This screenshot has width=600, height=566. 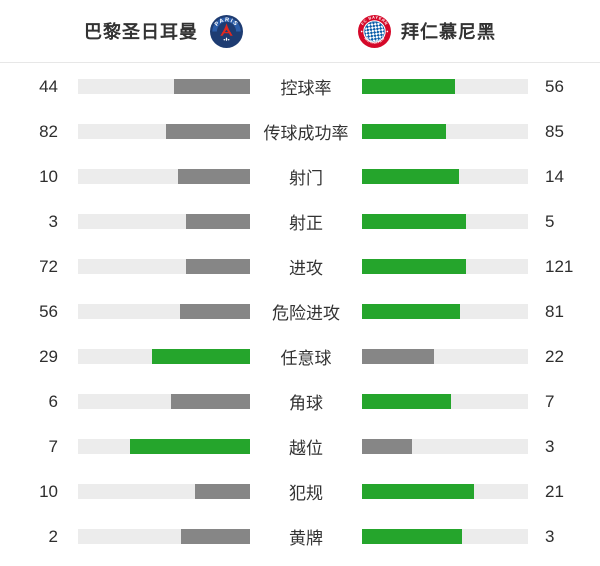 I want to click on stat-row: 2 黄牌 3, so click(x=300, y=536).